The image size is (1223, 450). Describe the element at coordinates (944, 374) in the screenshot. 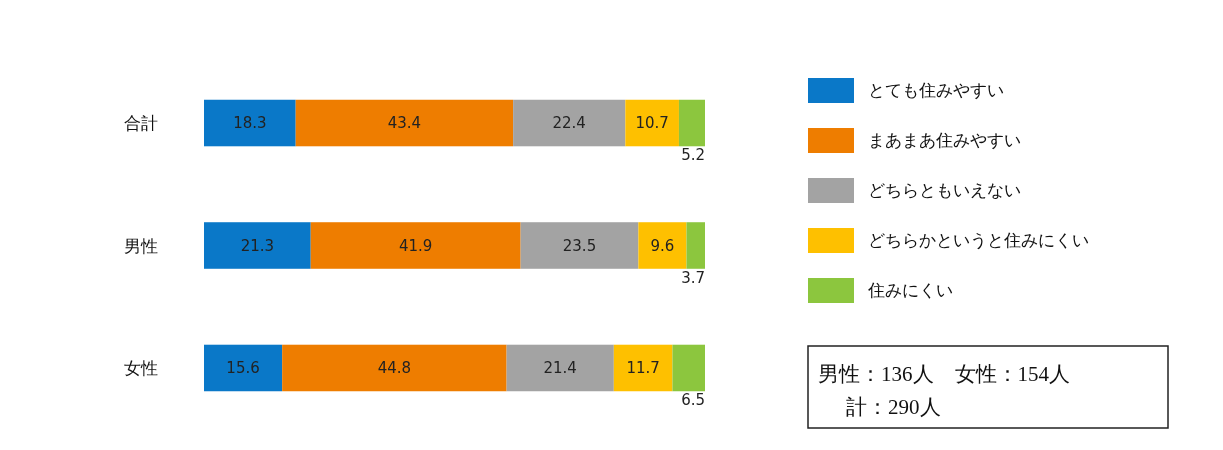

I see `text: 男性：136人 女性：154人` at that location.